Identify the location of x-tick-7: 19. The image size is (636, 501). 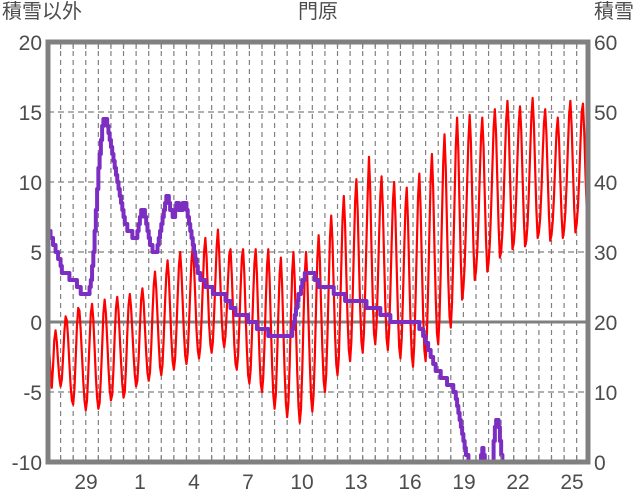
(464, 482).